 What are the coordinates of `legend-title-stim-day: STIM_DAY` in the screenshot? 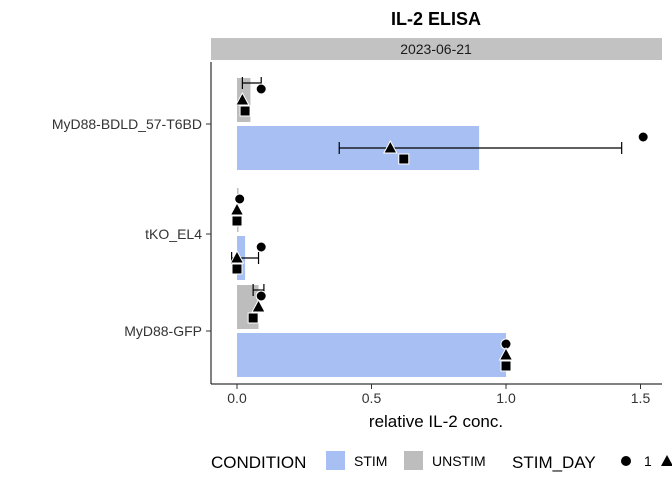 It's located at (554, 462).